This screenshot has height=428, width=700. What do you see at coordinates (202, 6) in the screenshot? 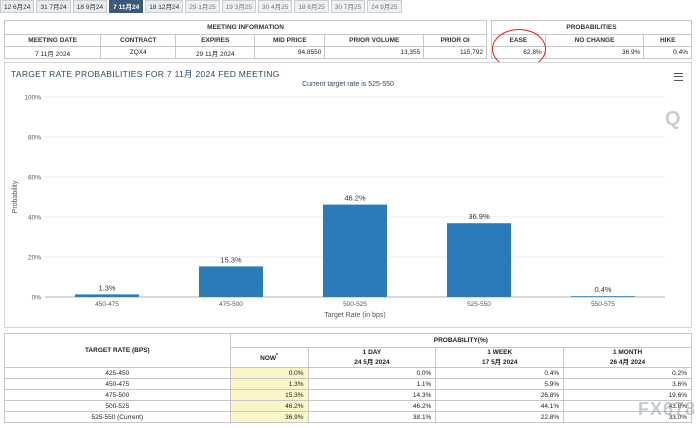
I see `tab-meeting-date: 29 1月25` at bounding box center [202, 6].